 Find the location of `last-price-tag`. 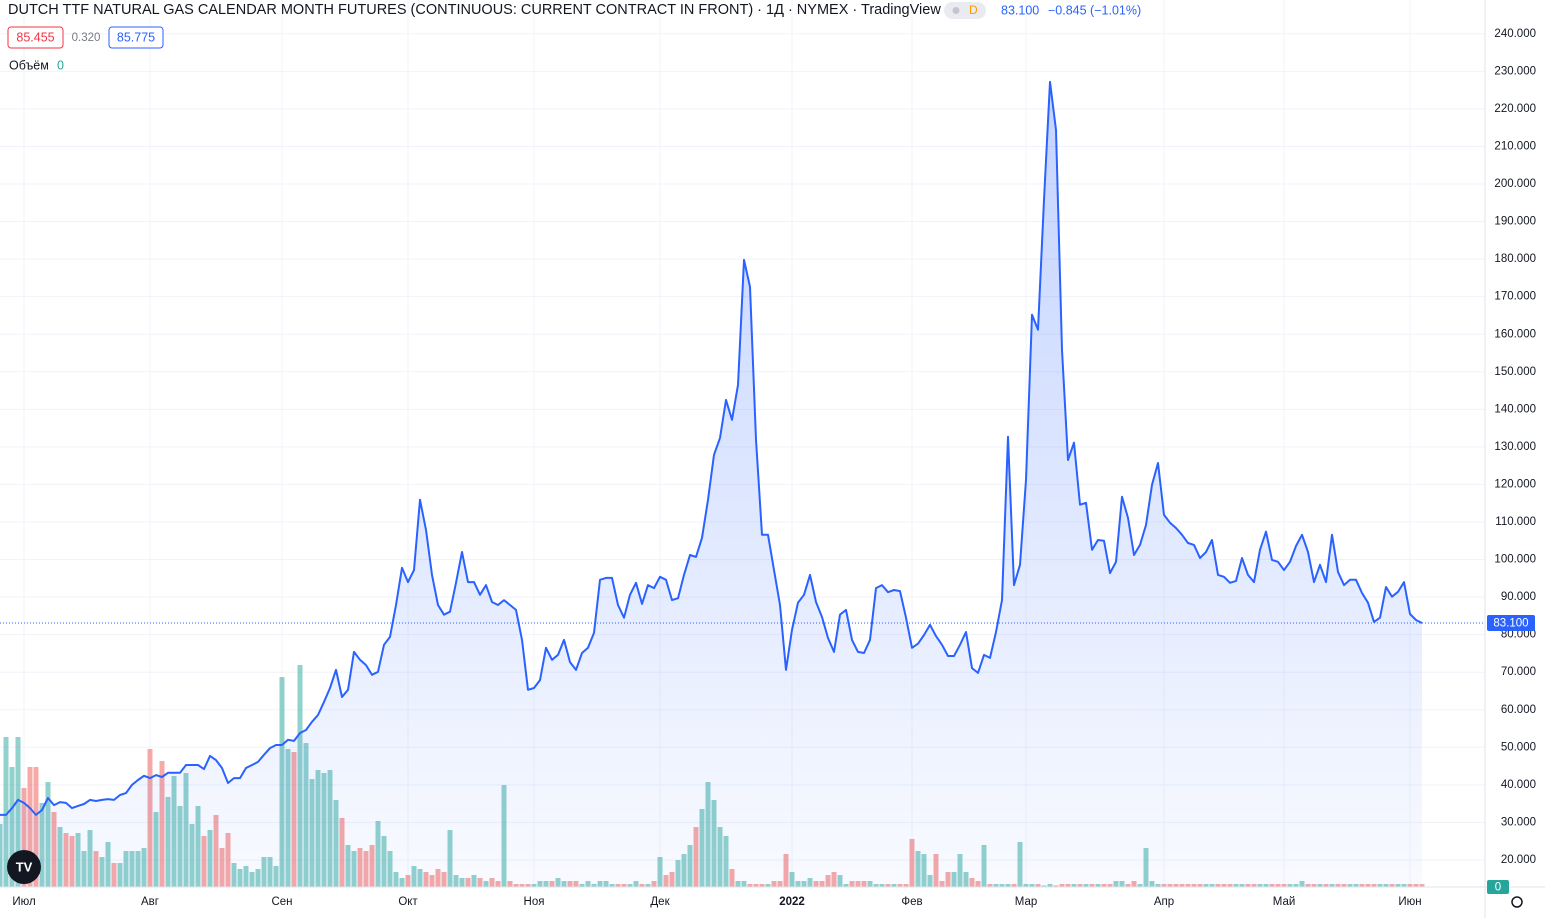

last-price-tag is located at coordinates (1511, 623).